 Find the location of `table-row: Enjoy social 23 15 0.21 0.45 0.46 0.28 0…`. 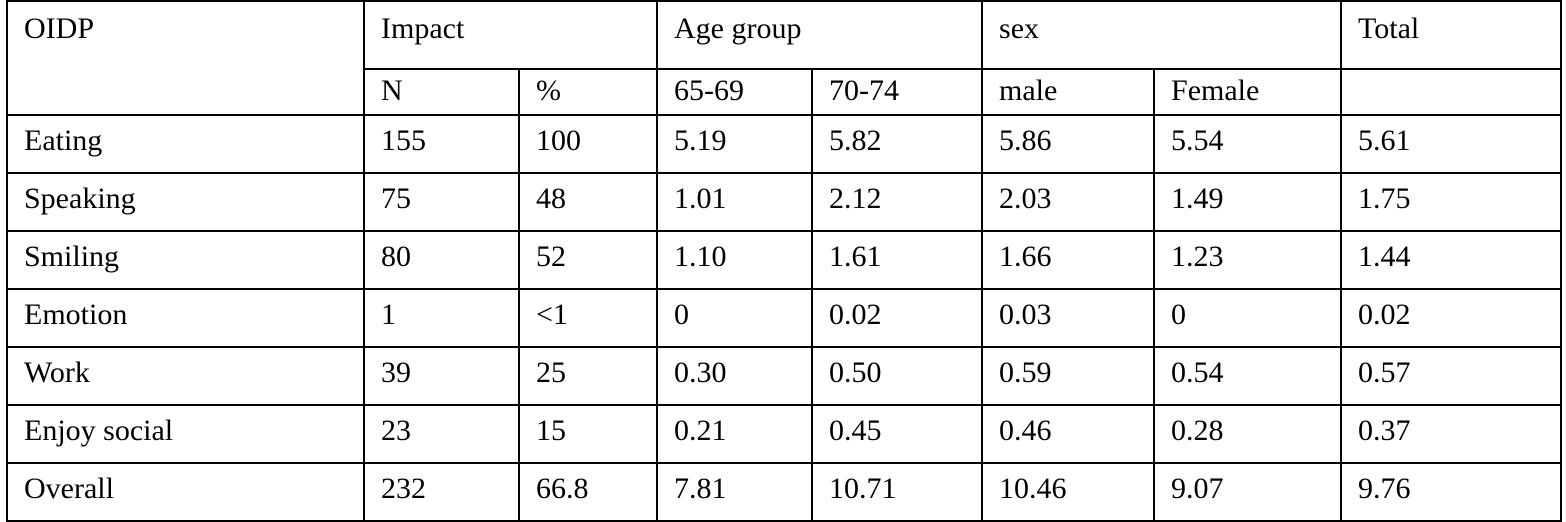

table-row: Enjoy social 23 15 0.21 0.45 0.46 0.28 0… is located at coordinates (784, 434).